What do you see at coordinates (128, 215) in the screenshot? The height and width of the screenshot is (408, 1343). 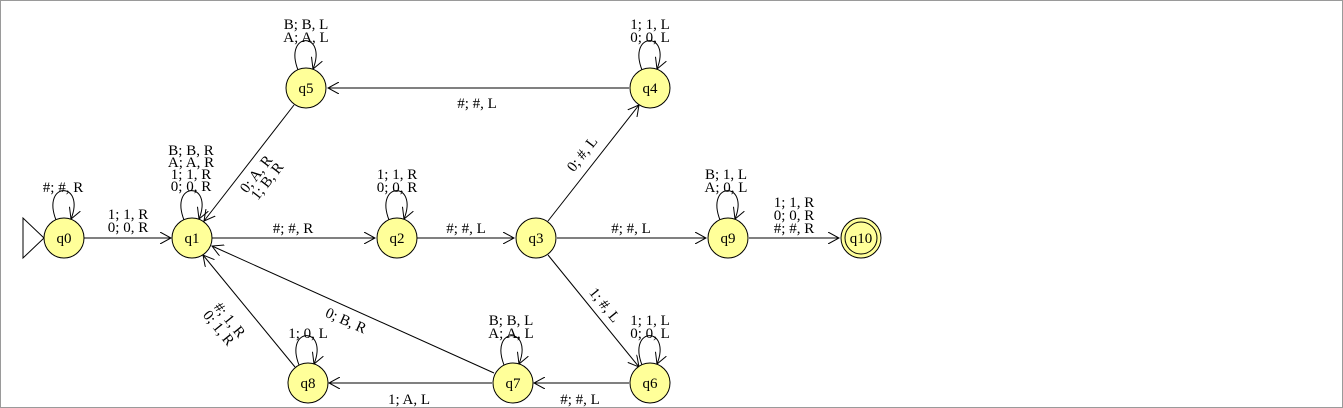 I see `label-q0-q1: 1; 1, R` at bounding box center [128, 215].